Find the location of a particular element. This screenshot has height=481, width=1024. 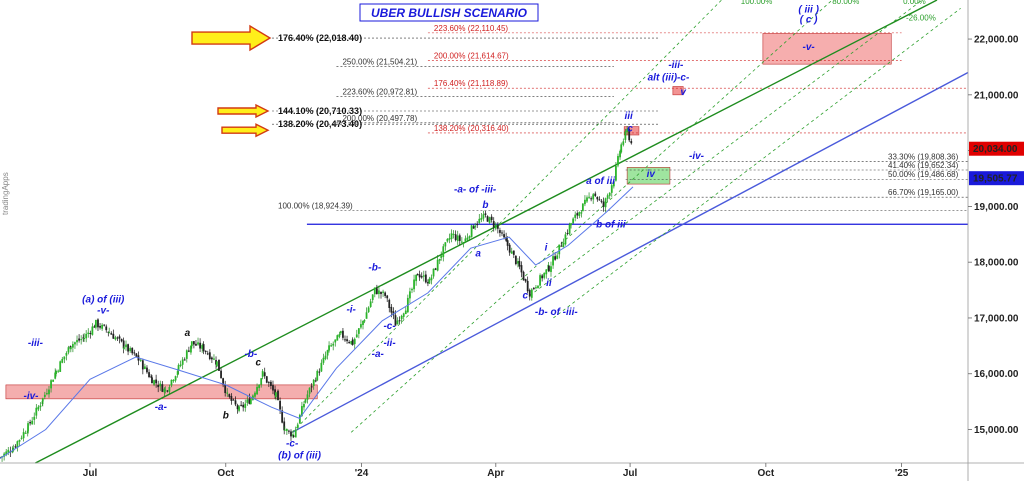

y-tick-label: 15,000.00 is located at coordinates (996, 430).